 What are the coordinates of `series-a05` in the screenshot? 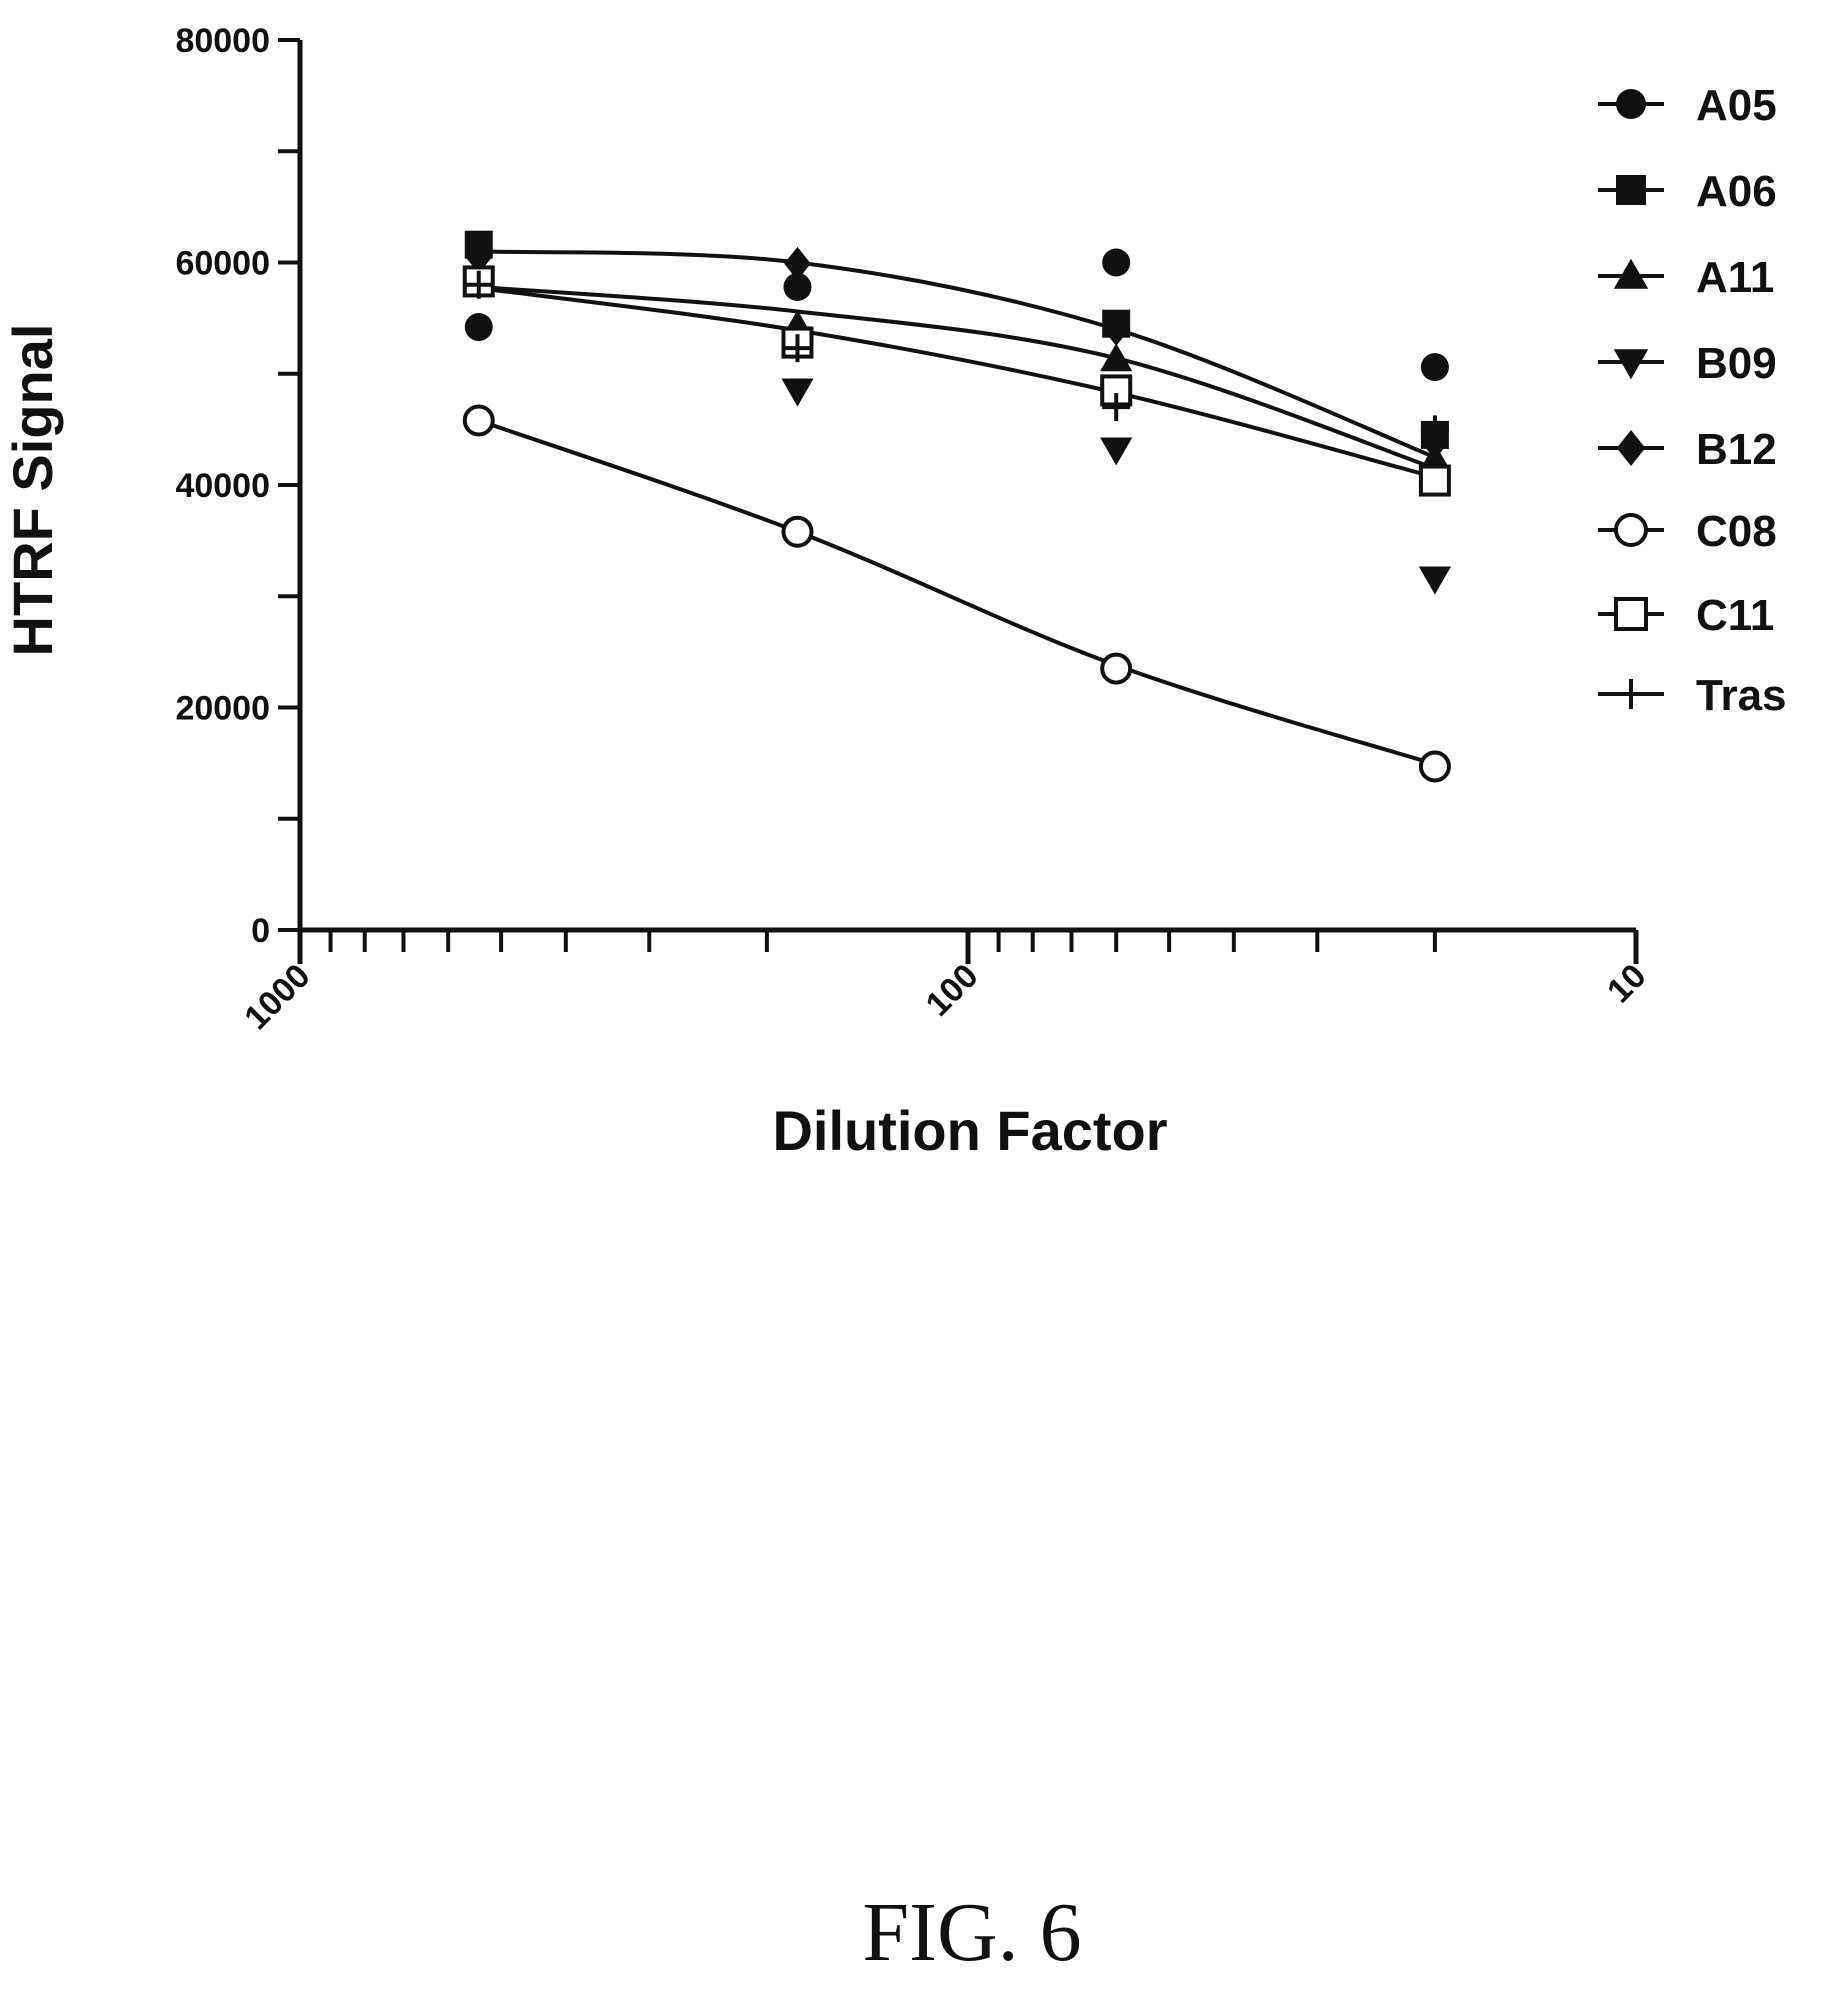 It's located at (956, 315).